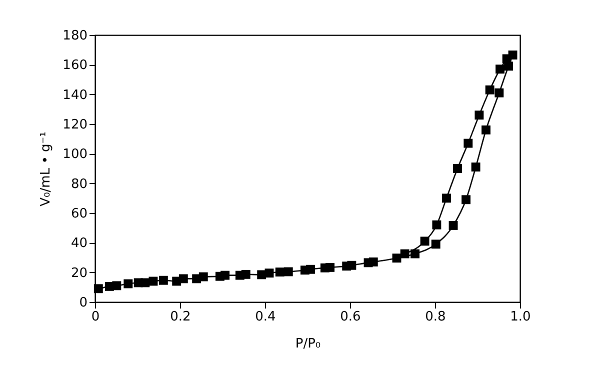 This screenshot has width=600, height=392. I want to click on y-tick-label: 120, so click(75, 125).